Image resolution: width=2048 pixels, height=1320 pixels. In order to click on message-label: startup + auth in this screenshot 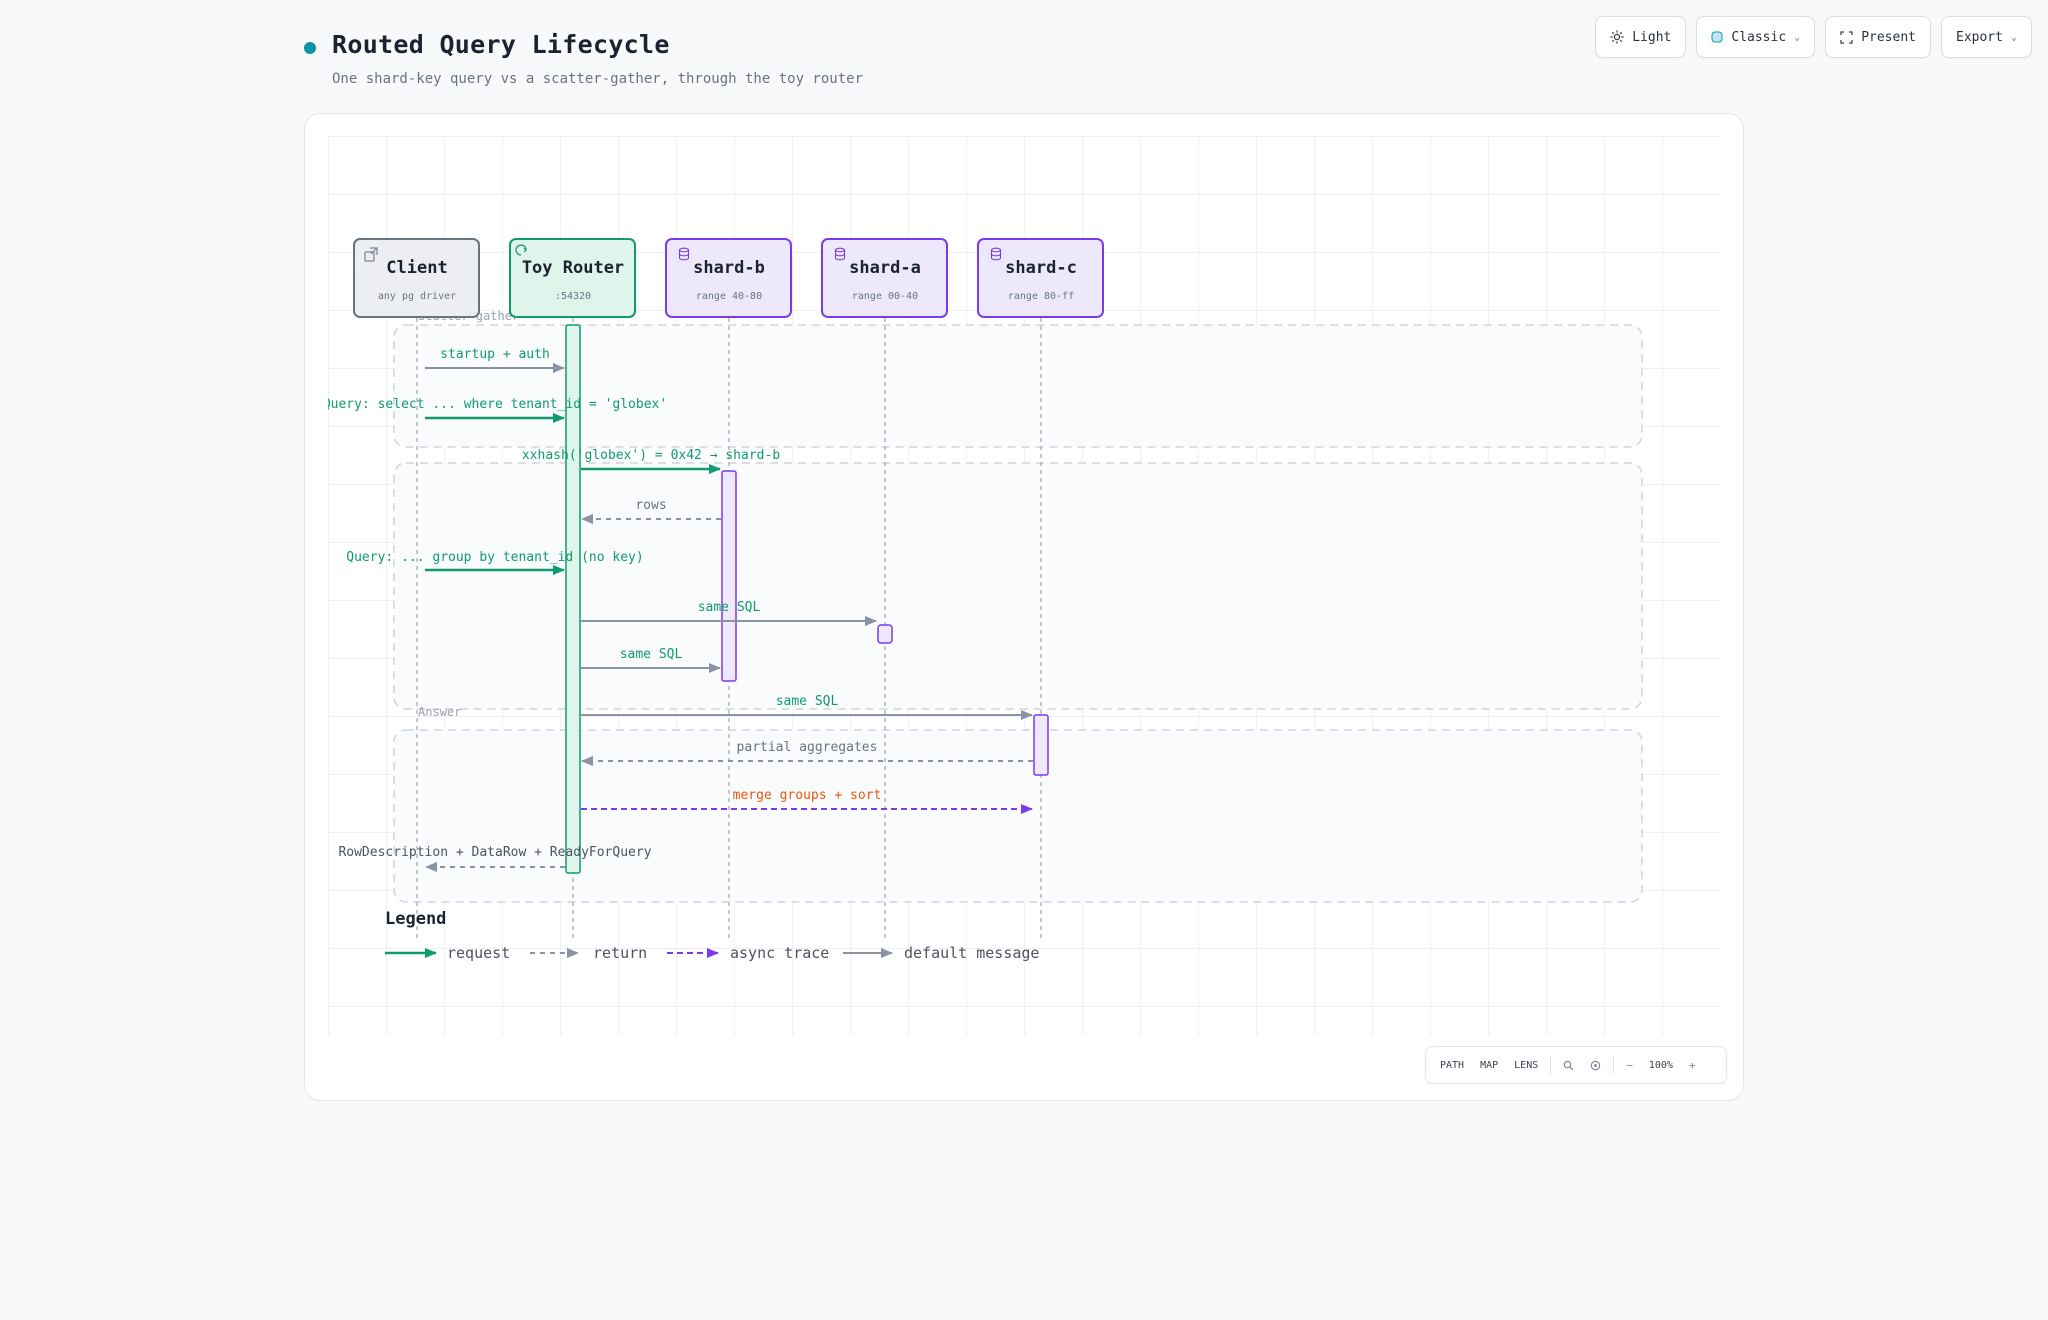, I will do `click(495, 354)`.